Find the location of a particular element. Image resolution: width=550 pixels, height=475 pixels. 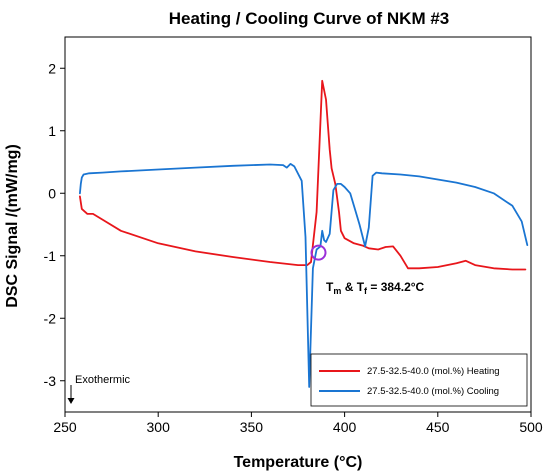

y-tick-label: 2 is located at coordinates (52, 68).